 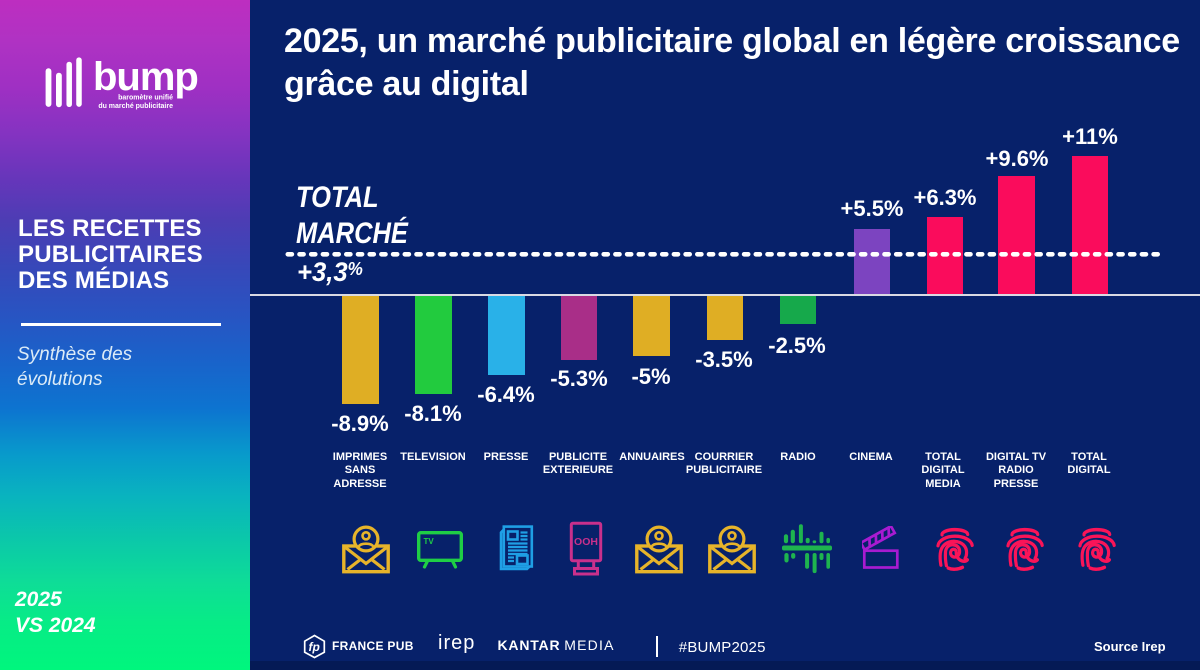 I want to click on svg-text: baromètre unifié, so click(x=145, y=98).